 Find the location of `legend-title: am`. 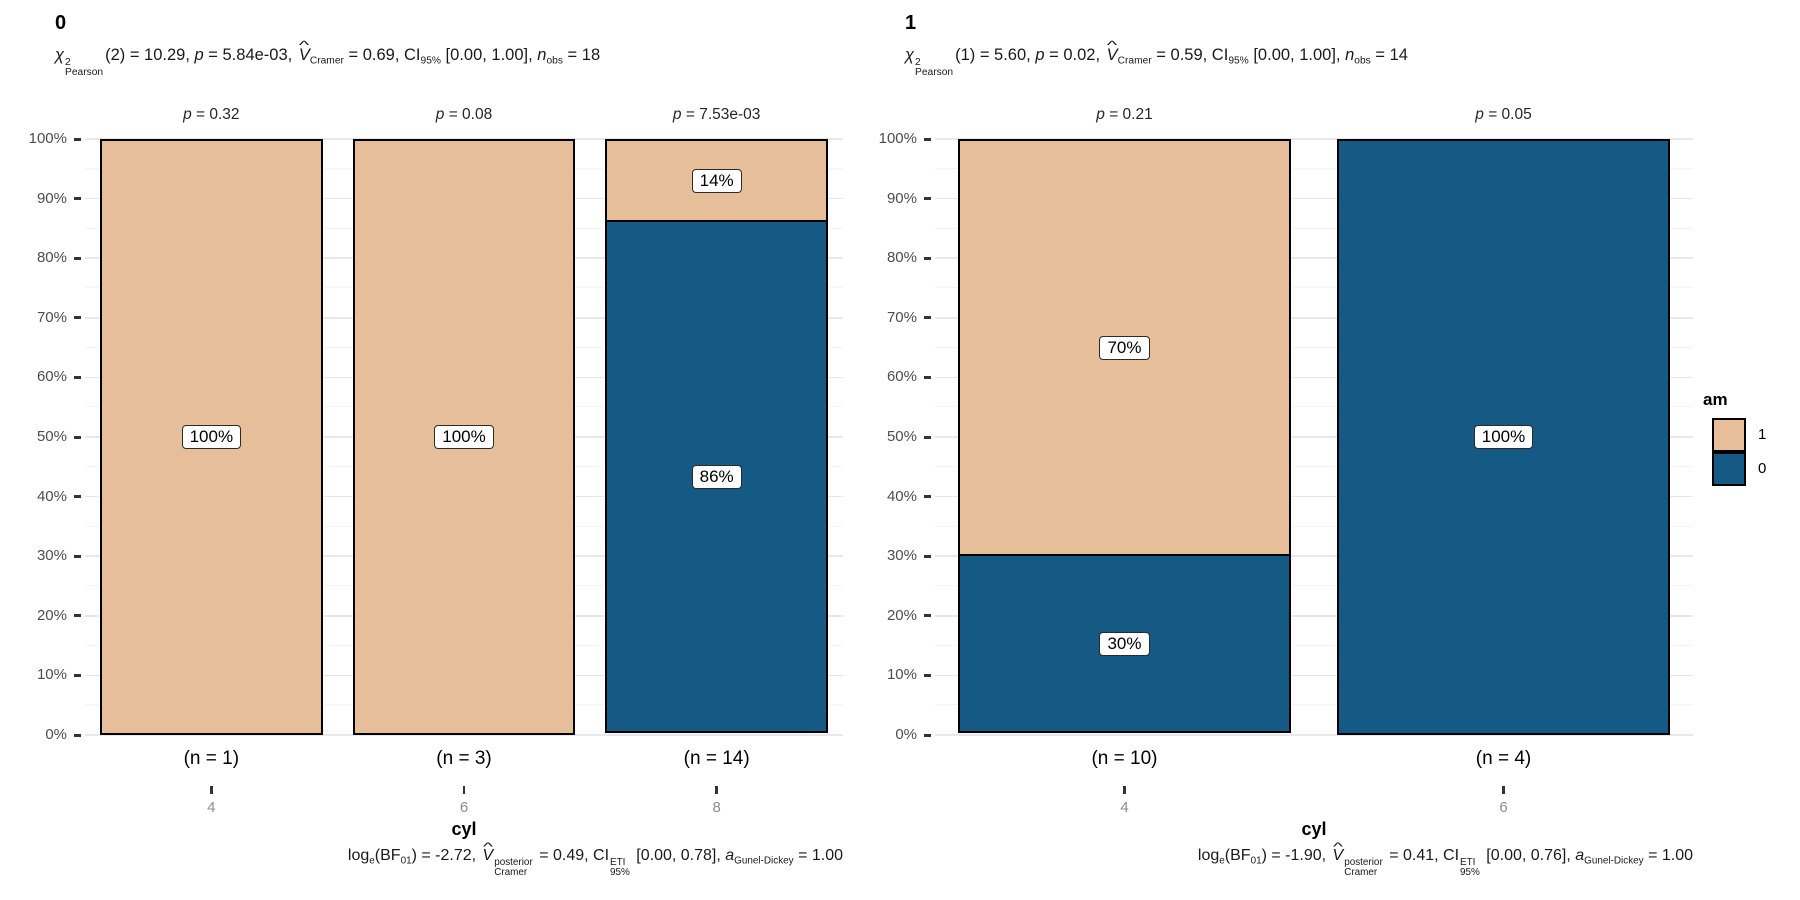

legend-title: am is located at coordinates (1715, 399).